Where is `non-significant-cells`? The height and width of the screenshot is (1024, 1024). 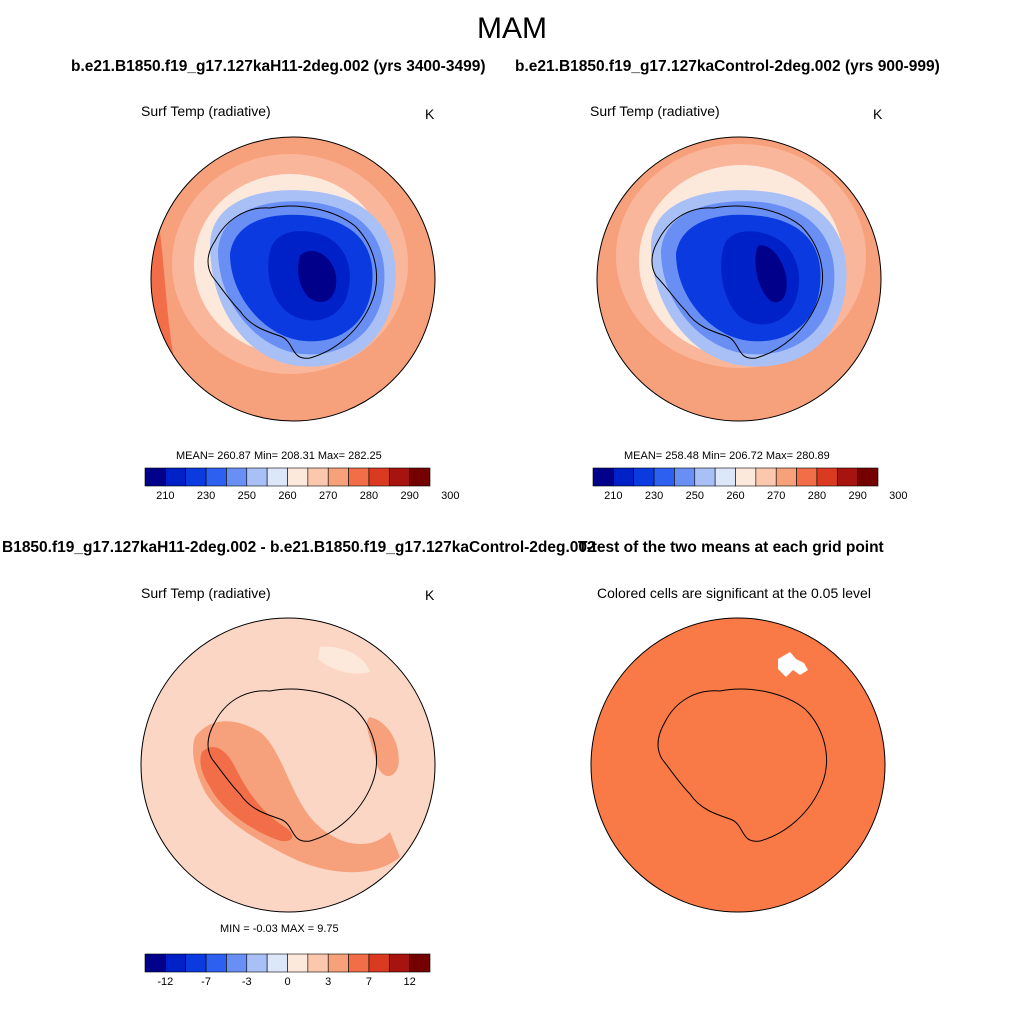 non-significant-cells is located at coordinates (793, 664).